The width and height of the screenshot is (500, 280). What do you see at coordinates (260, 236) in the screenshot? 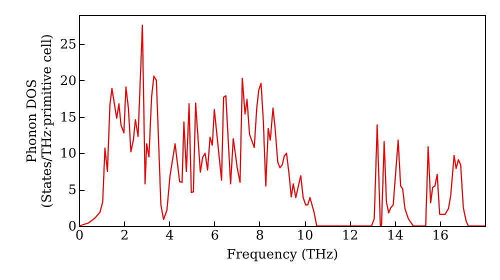
I see `x-tick-label: 8` at bounding box center [260, 236].